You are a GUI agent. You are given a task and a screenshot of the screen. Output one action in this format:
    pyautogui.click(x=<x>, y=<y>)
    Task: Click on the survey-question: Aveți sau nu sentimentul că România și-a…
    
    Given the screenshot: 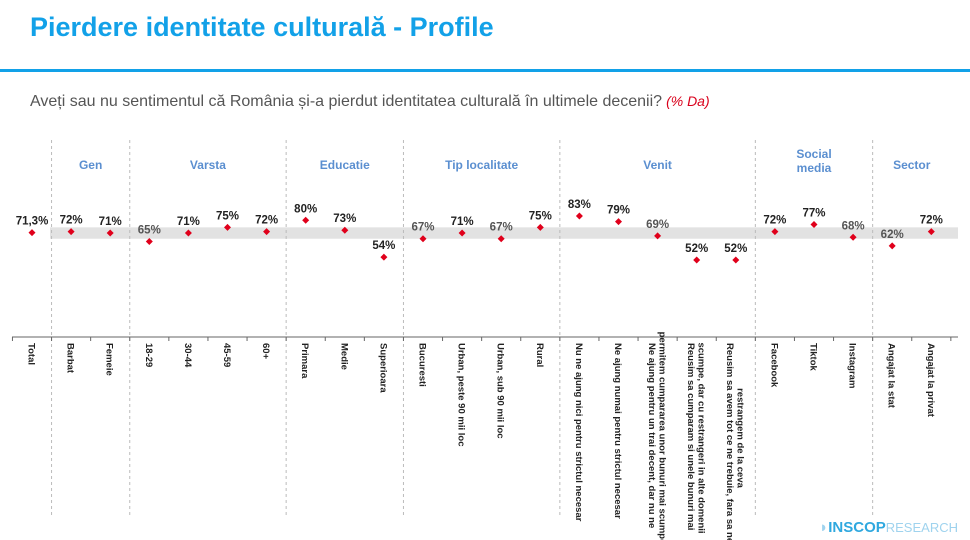 What is the action you would take?
    pyautogui.click(x=370, y=102)
    